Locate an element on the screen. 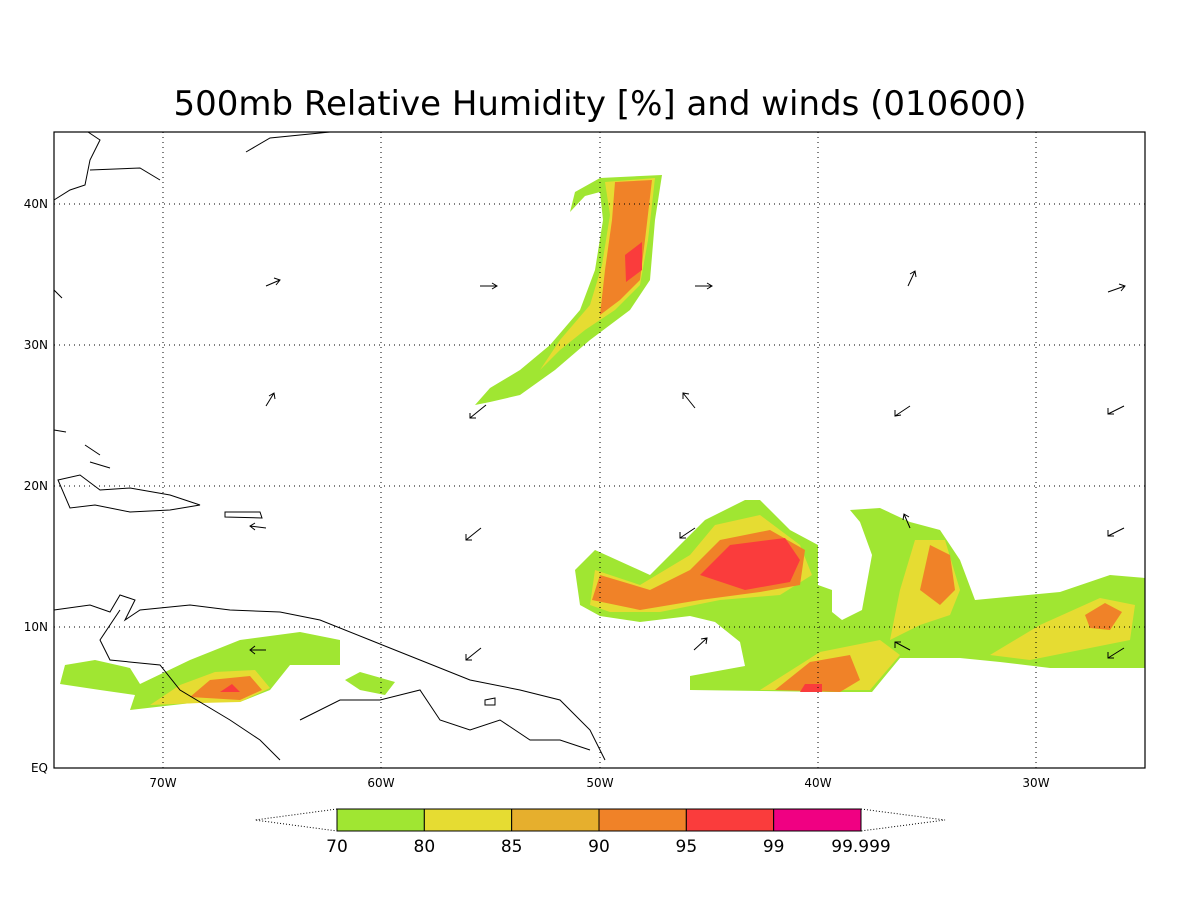  colorbar-label: 85 is located at coordinates (512, 847).